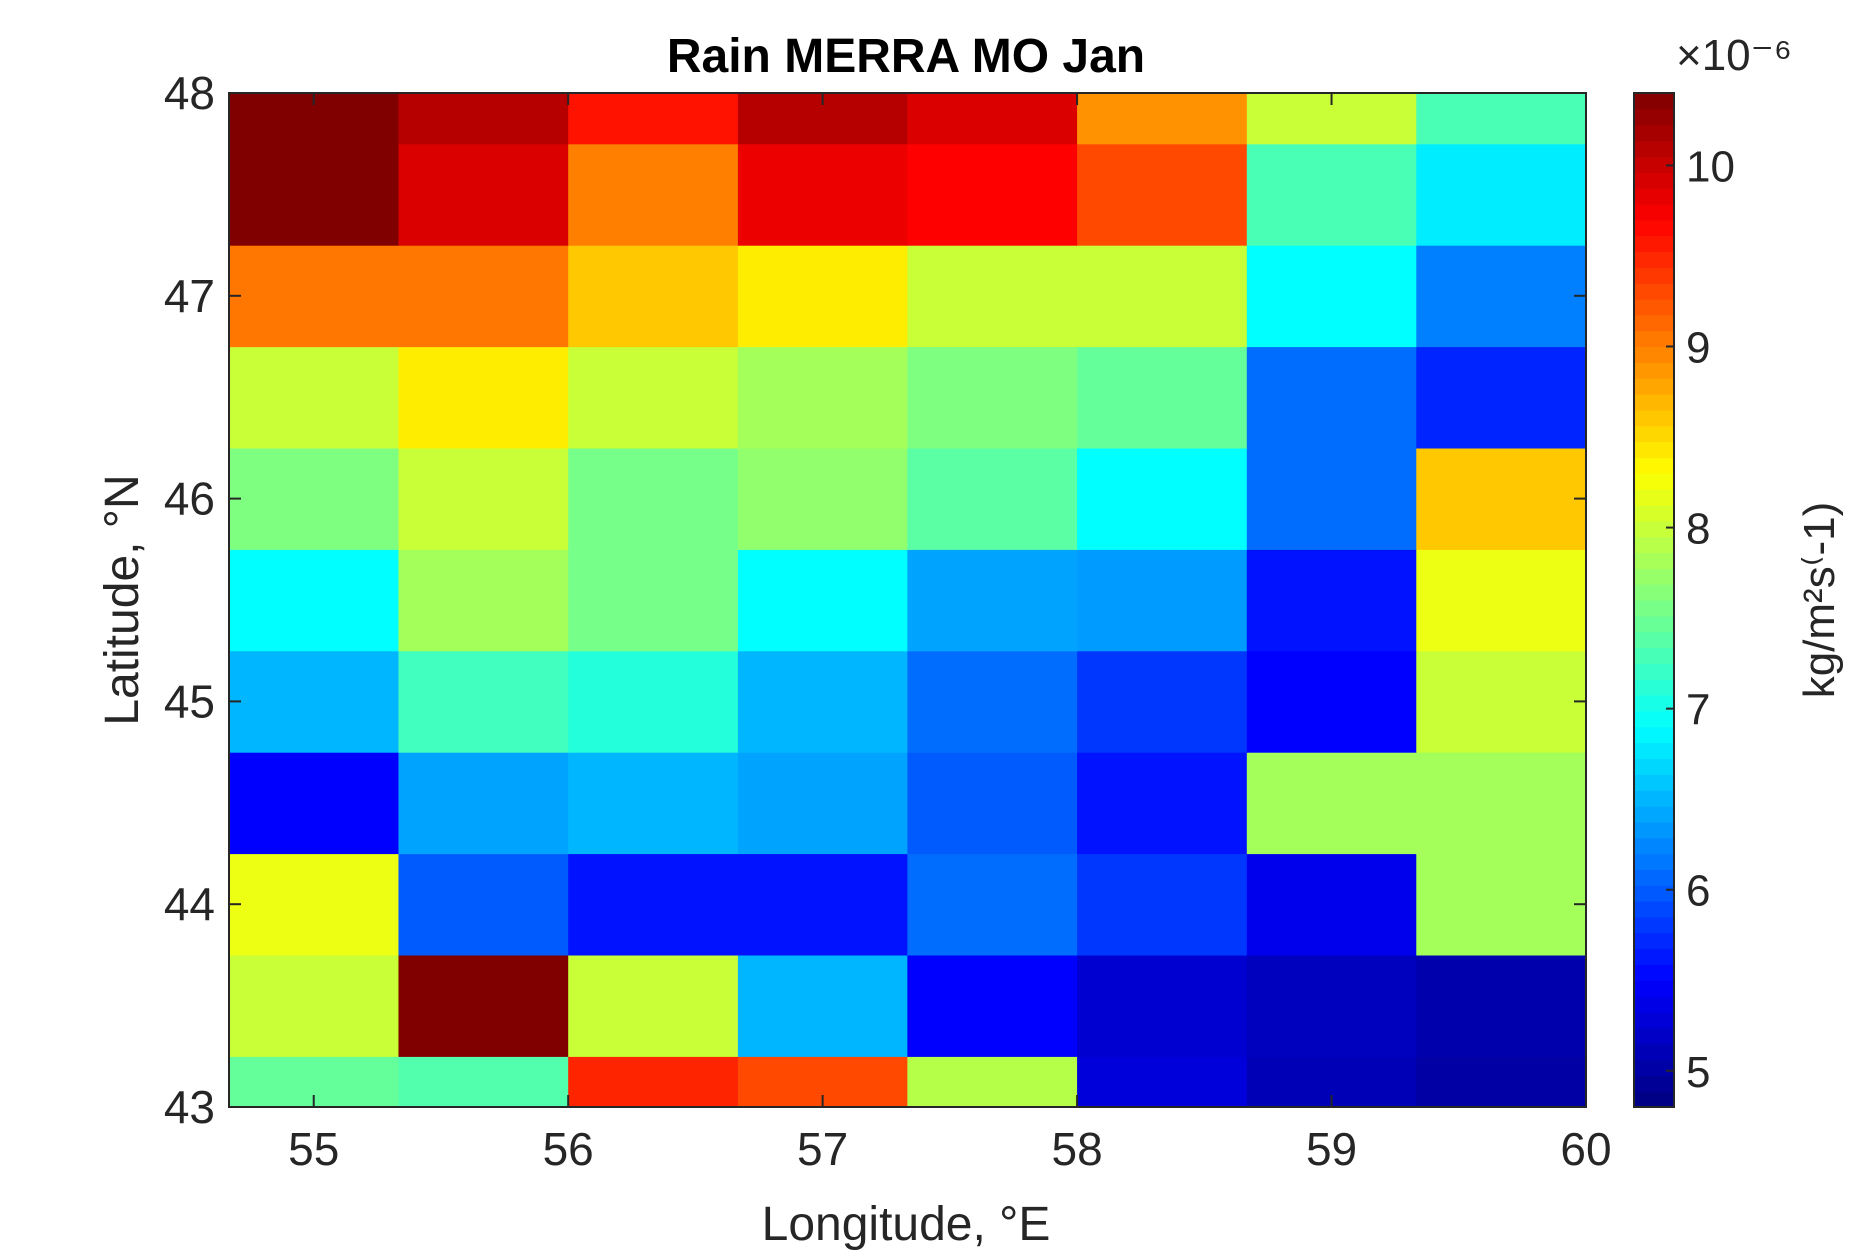 This screenshot has width=1875, height=1250. What do you see at coordinates (189, 701) in the screenshot?
I see `y-tick-label: 45` at bounding box center [189, 701].